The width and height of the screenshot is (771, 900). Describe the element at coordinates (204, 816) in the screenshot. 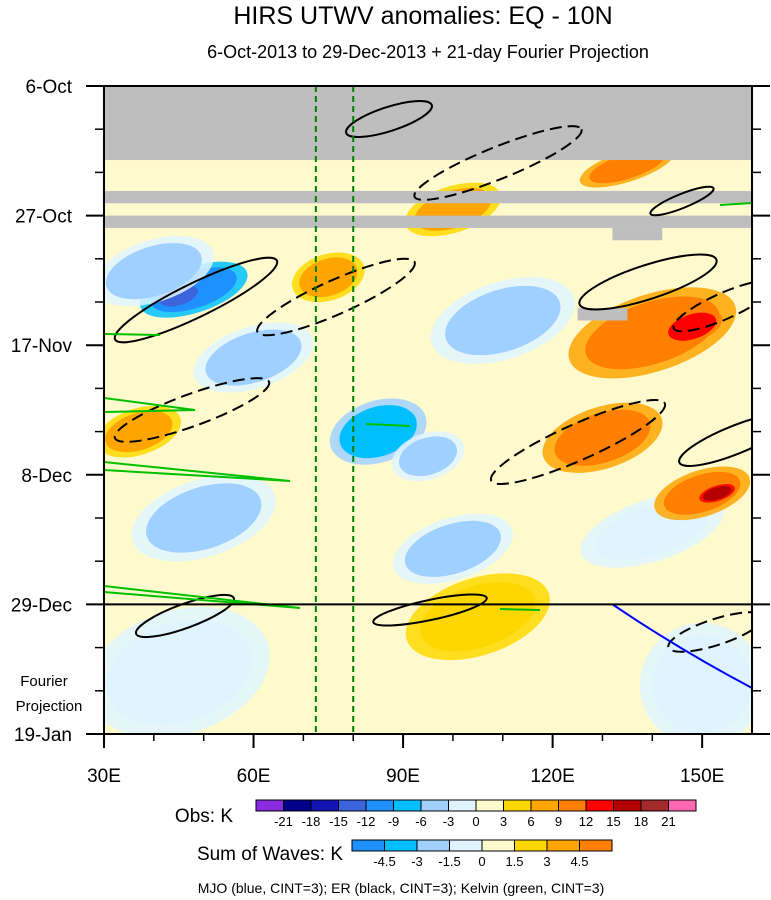

I see `obs-colorbar-label: Obs: K` at that location.